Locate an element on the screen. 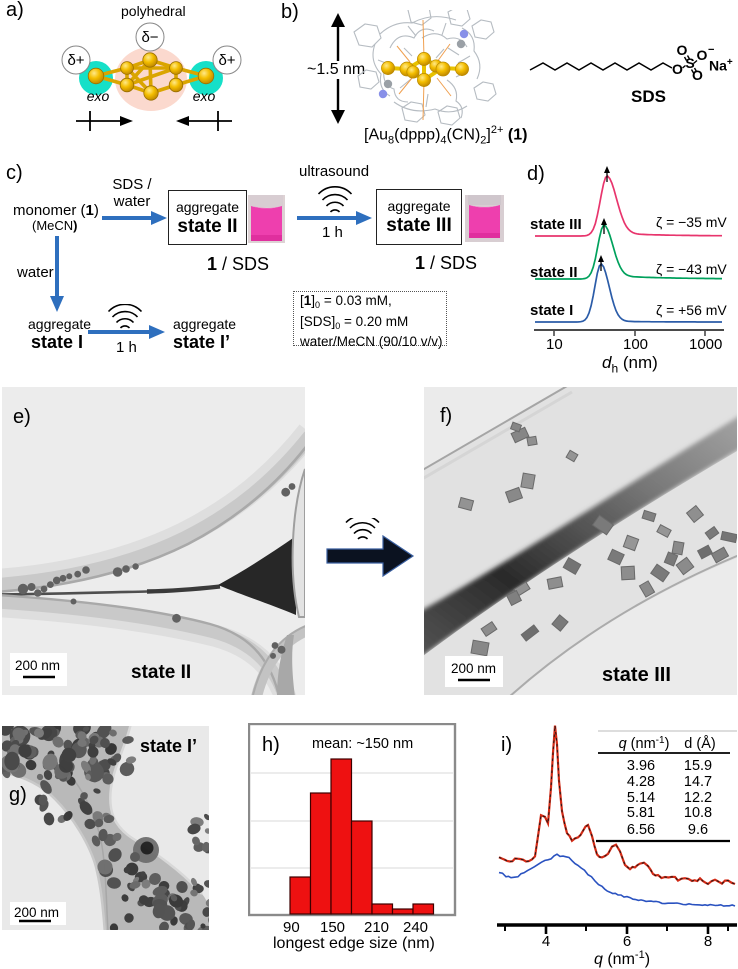 The image size is (738, 969). svg-text: 5.81 is located at coordinates (641, 813).